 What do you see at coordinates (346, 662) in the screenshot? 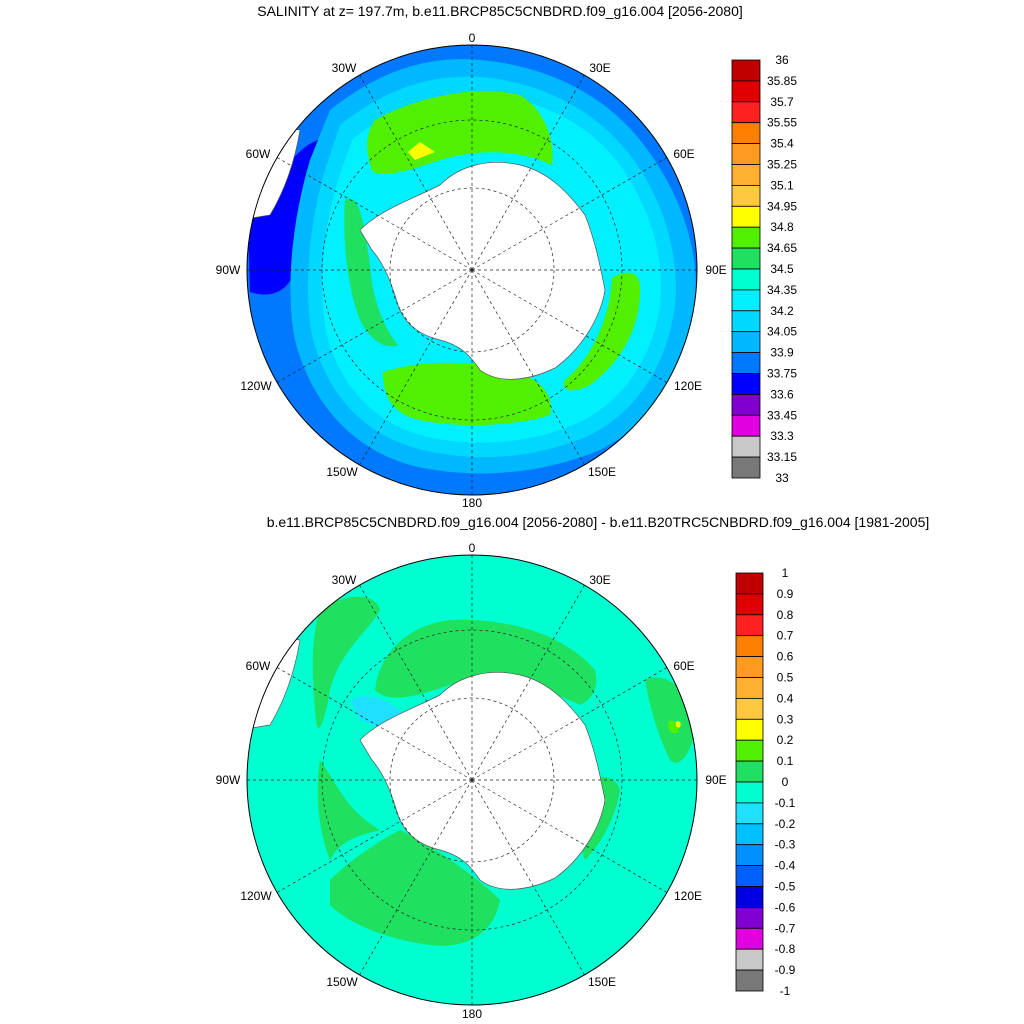
I see `diff-0.1-west` at bounding box center [346, 662].